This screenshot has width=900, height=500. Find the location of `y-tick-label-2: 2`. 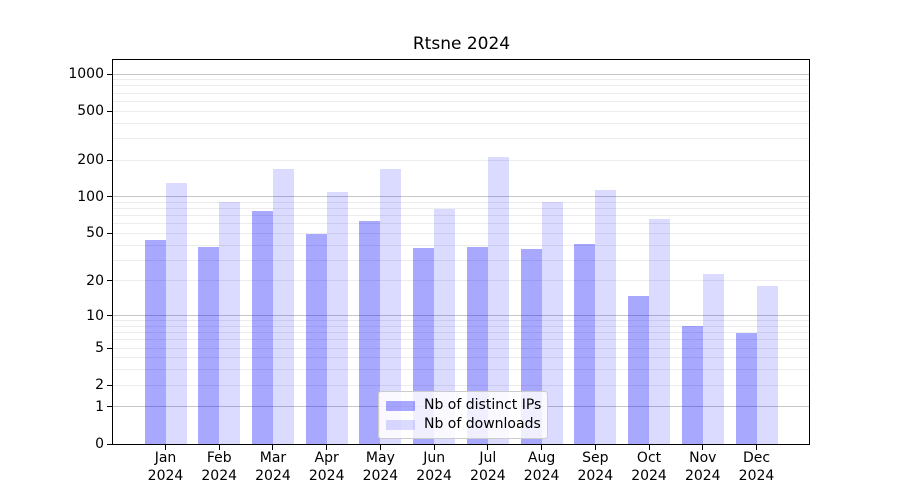

y-tick-label-2: 2 is located at coordinates (99, 385).